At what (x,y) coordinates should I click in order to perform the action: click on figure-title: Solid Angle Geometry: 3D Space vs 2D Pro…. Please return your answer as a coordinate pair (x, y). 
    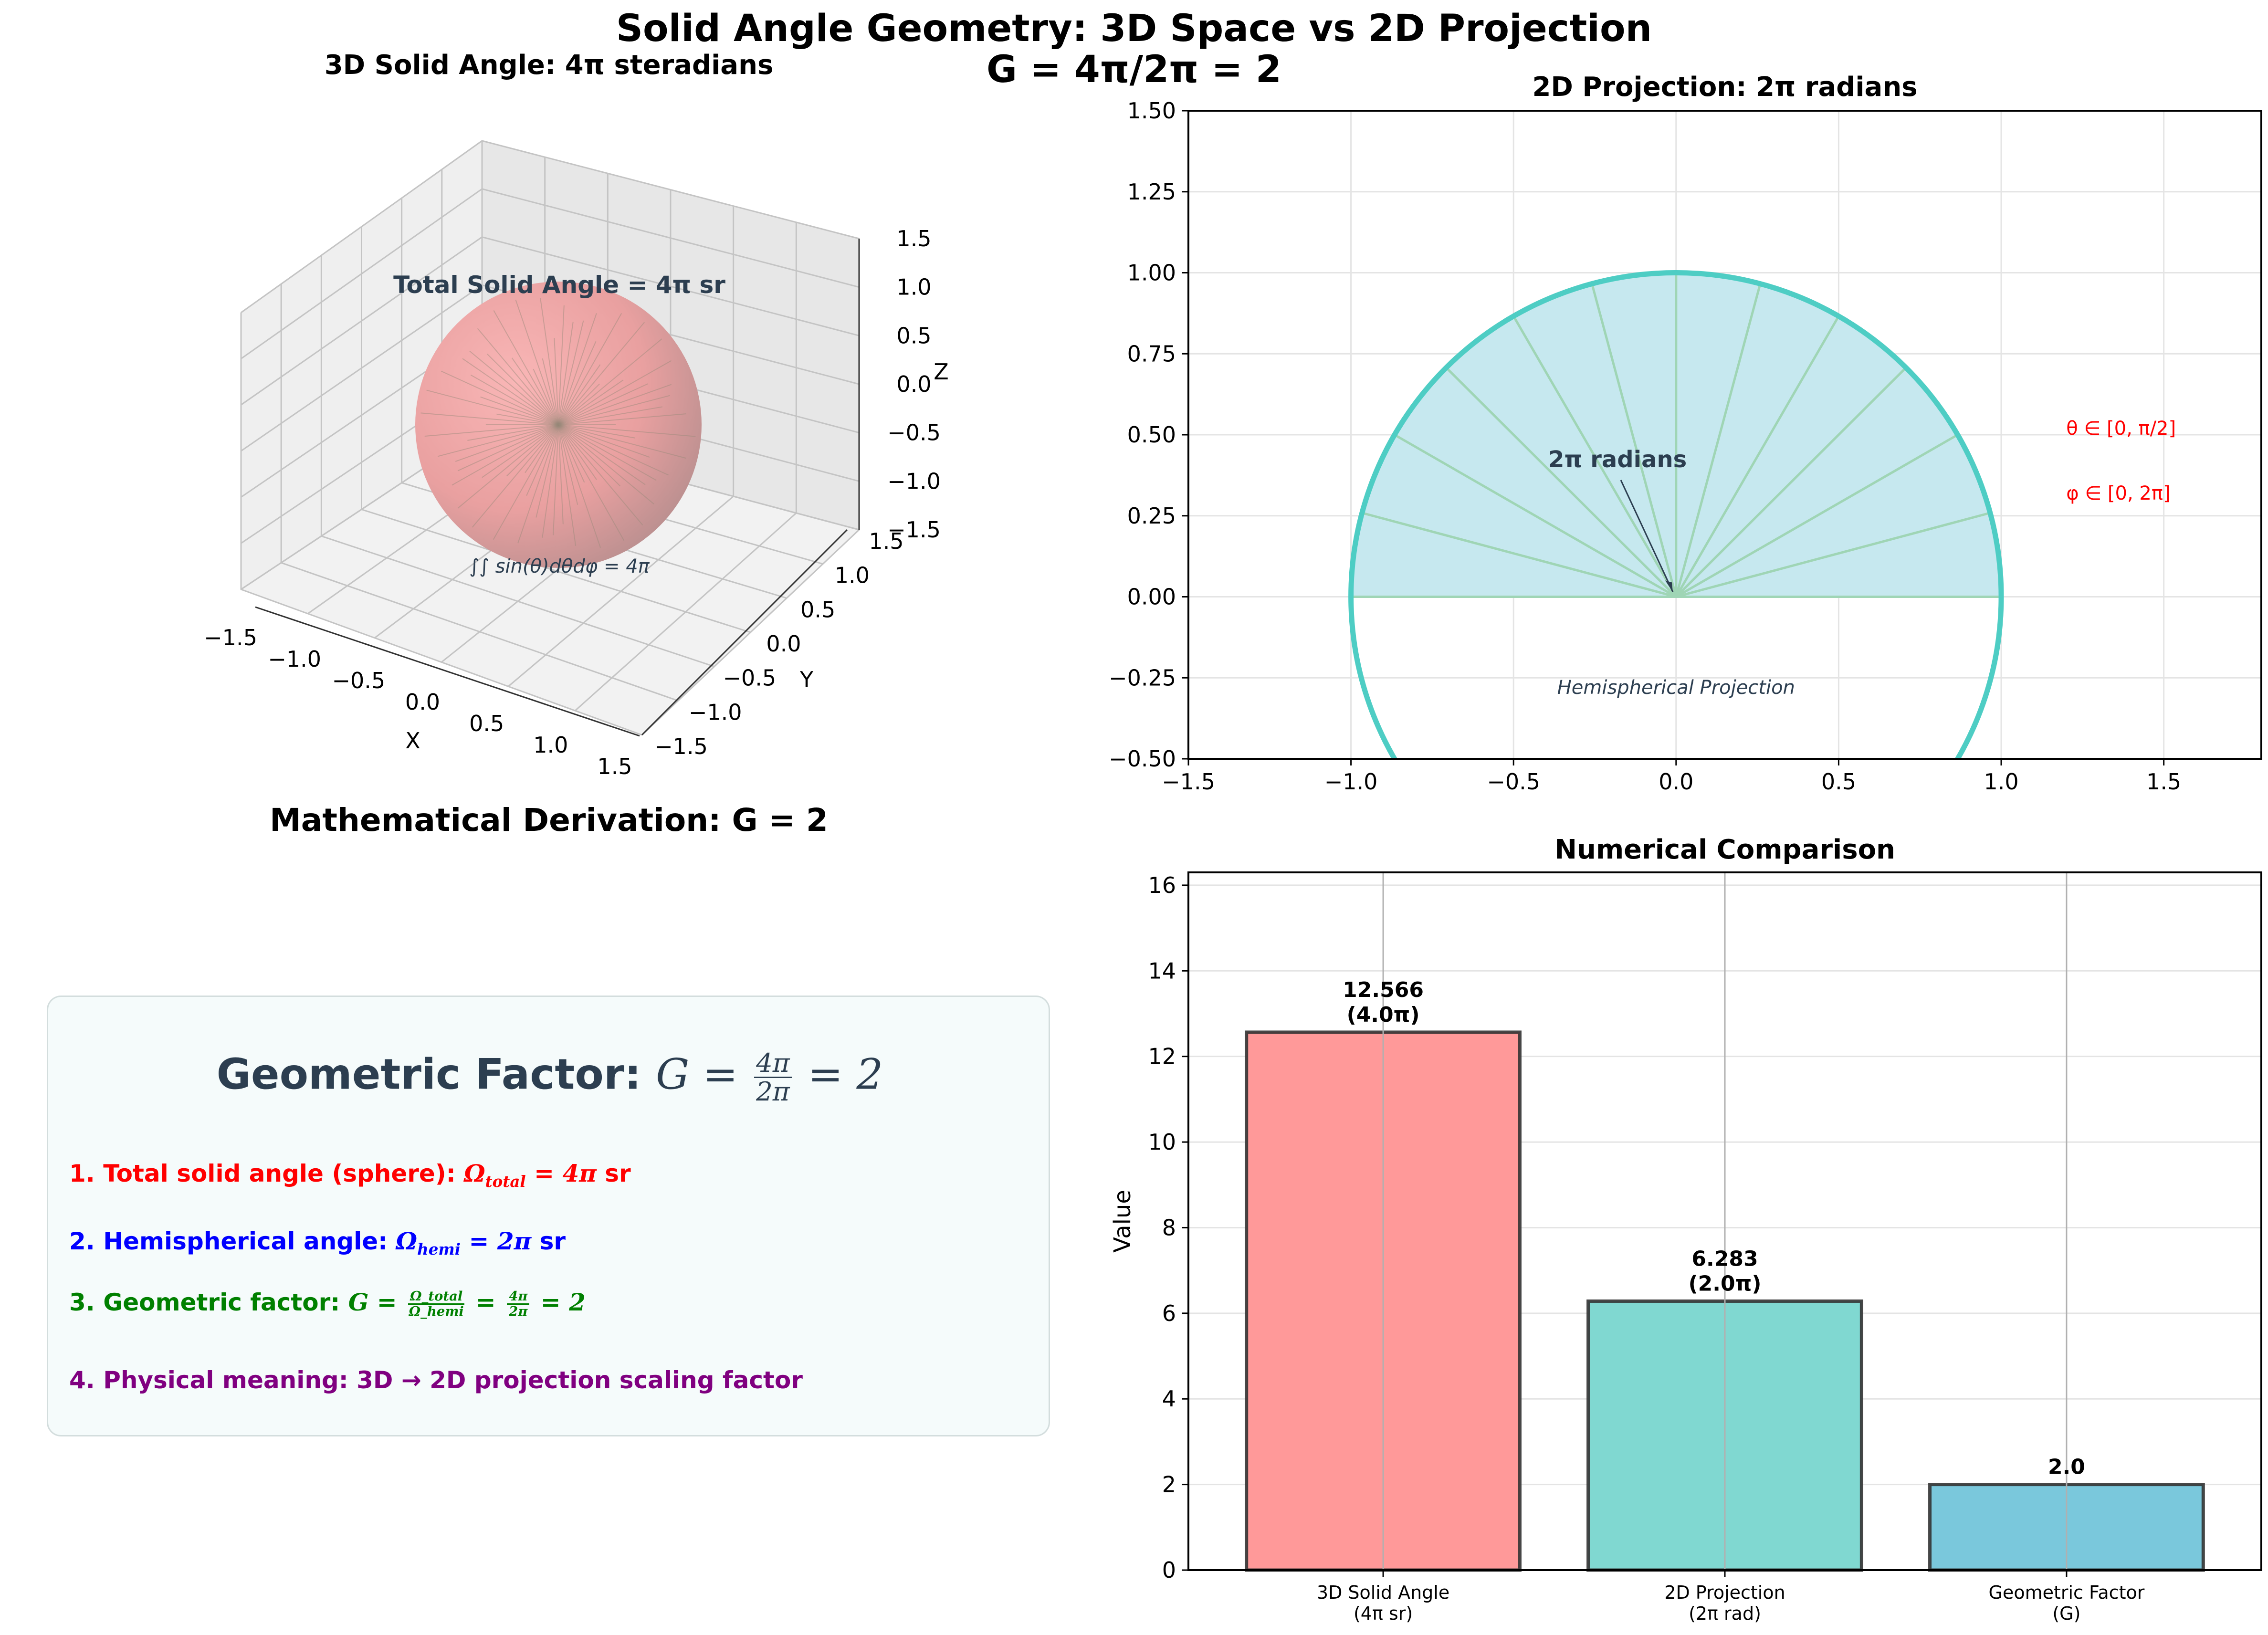
    Looking at the image, I should click on (1134, 28).